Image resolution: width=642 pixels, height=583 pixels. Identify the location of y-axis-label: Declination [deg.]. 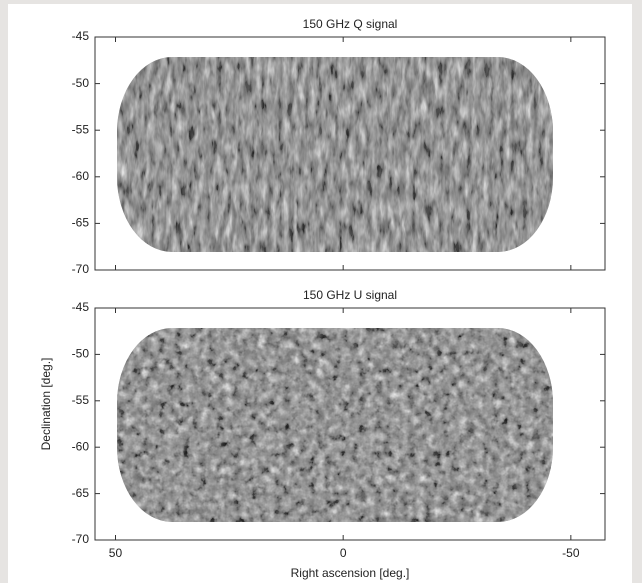
(46, 404).